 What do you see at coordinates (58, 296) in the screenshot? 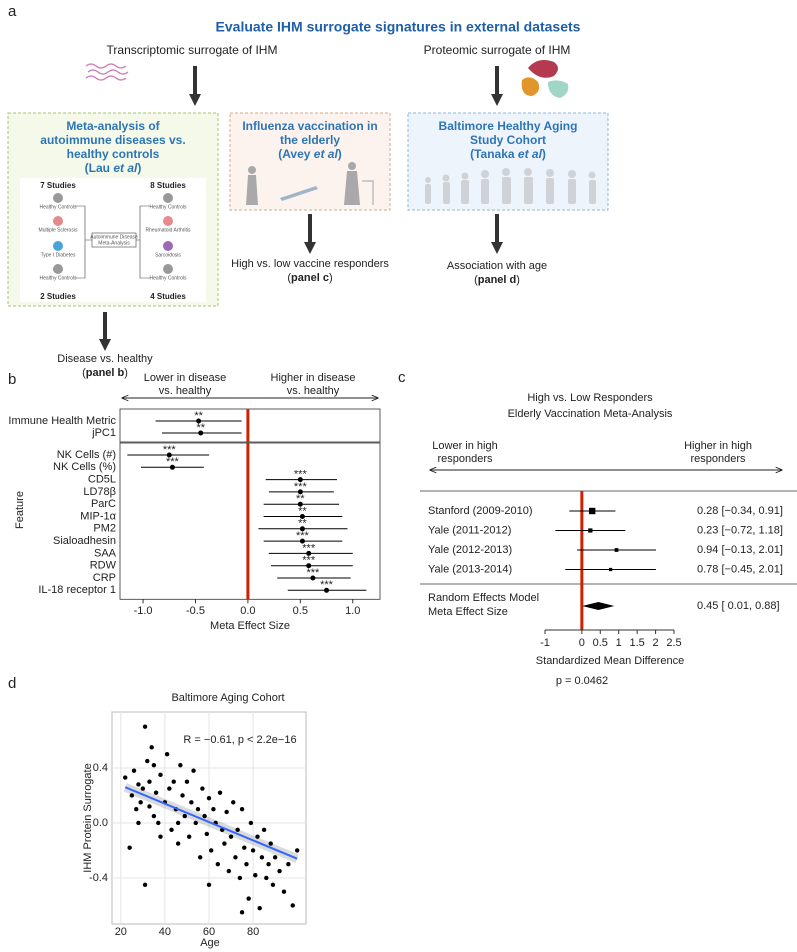
I see `study-count: 2 Studies` at bounding box center [58, 296].